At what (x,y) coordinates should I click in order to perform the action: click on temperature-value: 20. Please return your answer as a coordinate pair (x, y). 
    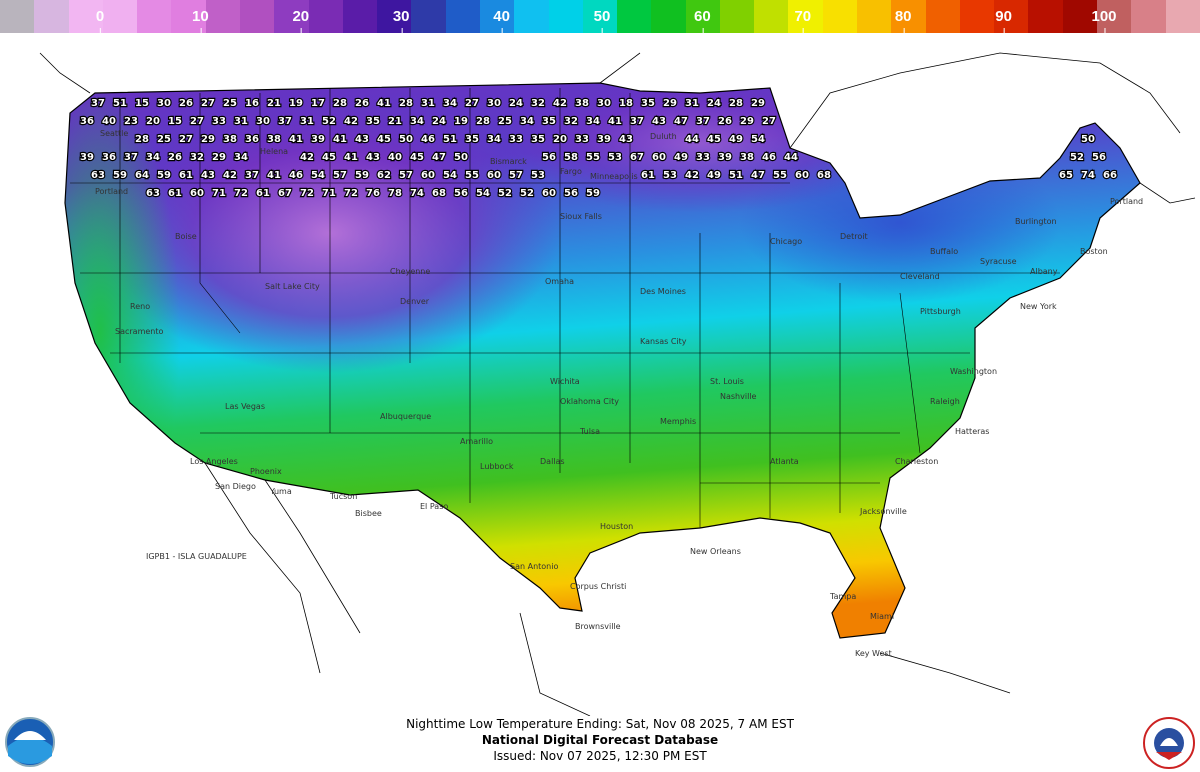
    Looking at the image, I should click on (560, 139).